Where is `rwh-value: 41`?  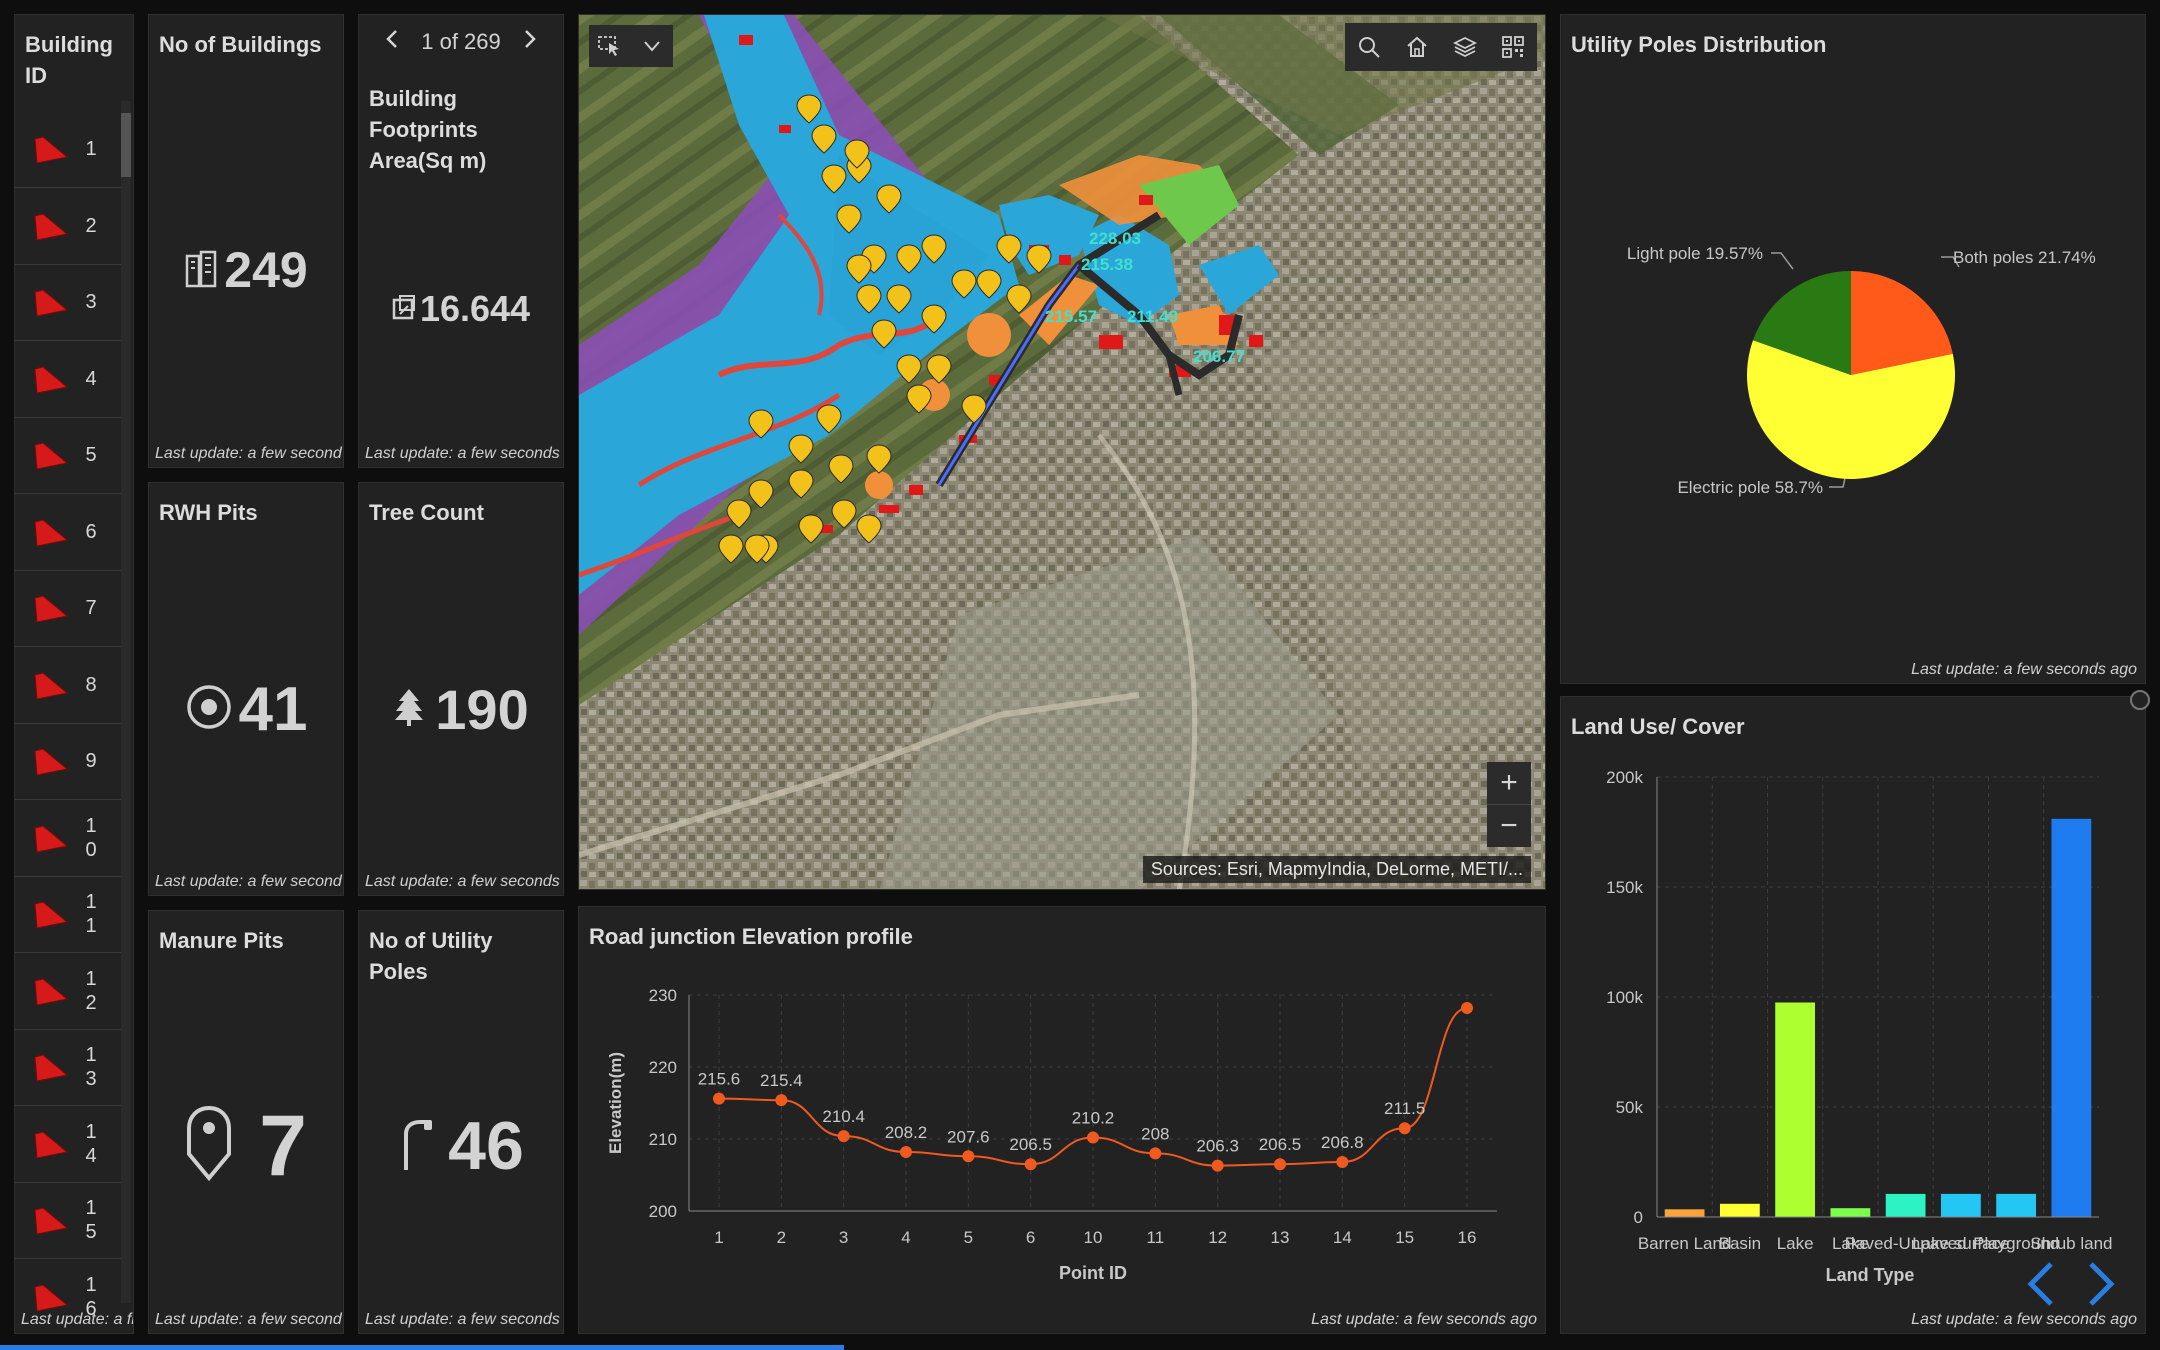 rwh-value: 41 is located at coordinates (273, 709).